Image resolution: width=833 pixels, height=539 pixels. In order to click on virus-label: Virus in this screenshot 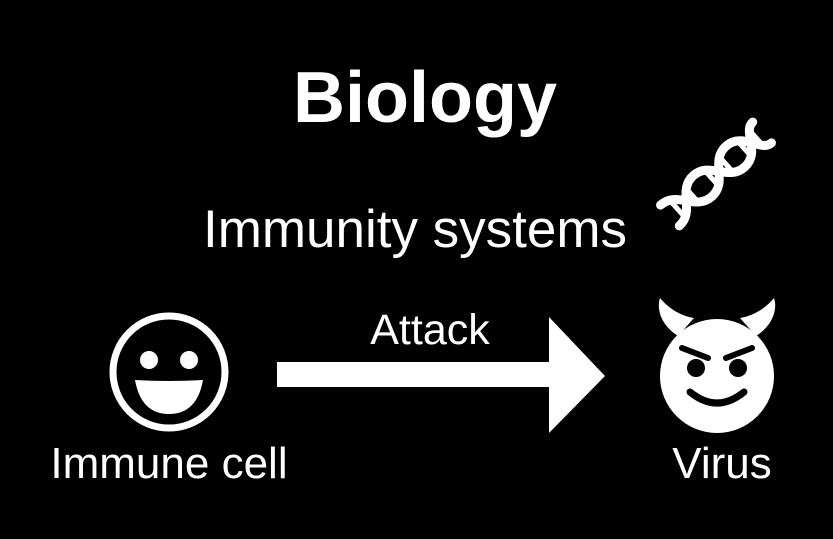, I will do `click(722, 463)`.